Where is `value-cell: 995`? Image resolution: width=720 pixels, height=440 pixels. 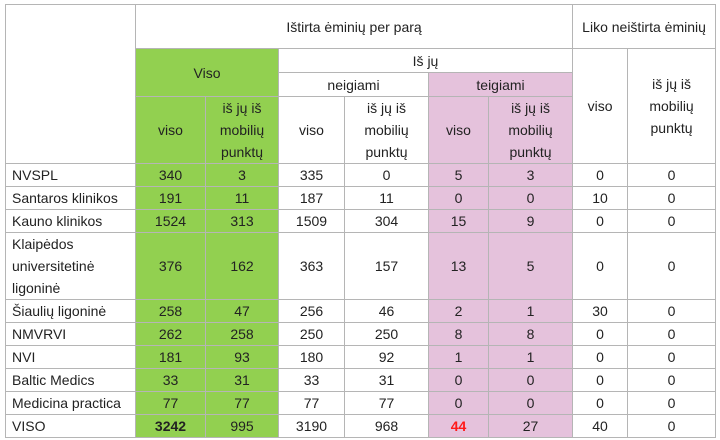
value-cell: 995 is located at coordinates (242, 426).